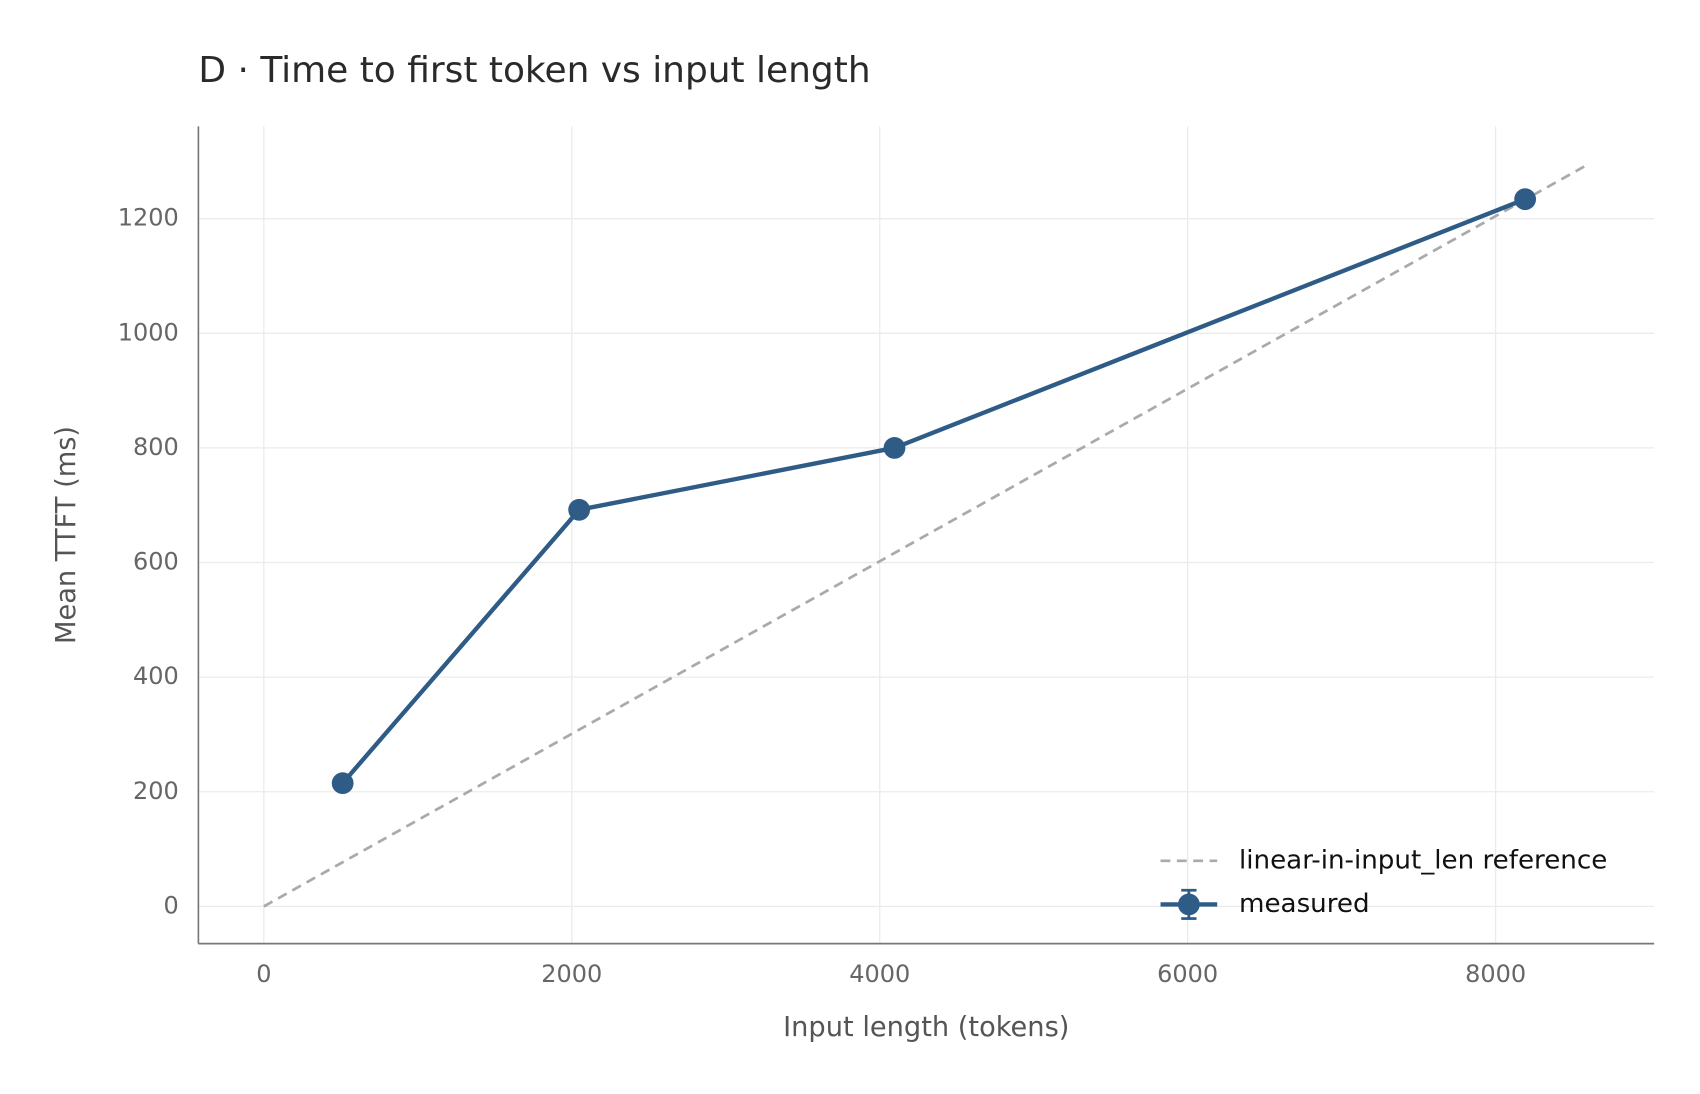  Describe the element at coordinates (1304, 904) in the screenshot. I see `legend-label: measured` at that location.